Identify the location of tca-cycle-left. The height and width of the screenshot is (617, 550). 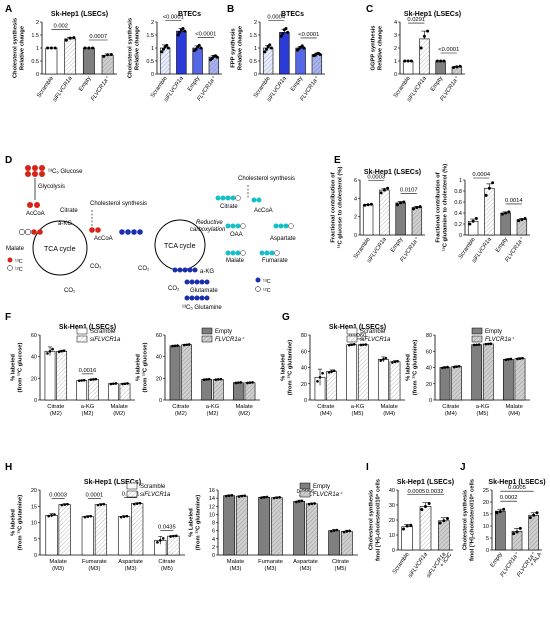
(60, 248).